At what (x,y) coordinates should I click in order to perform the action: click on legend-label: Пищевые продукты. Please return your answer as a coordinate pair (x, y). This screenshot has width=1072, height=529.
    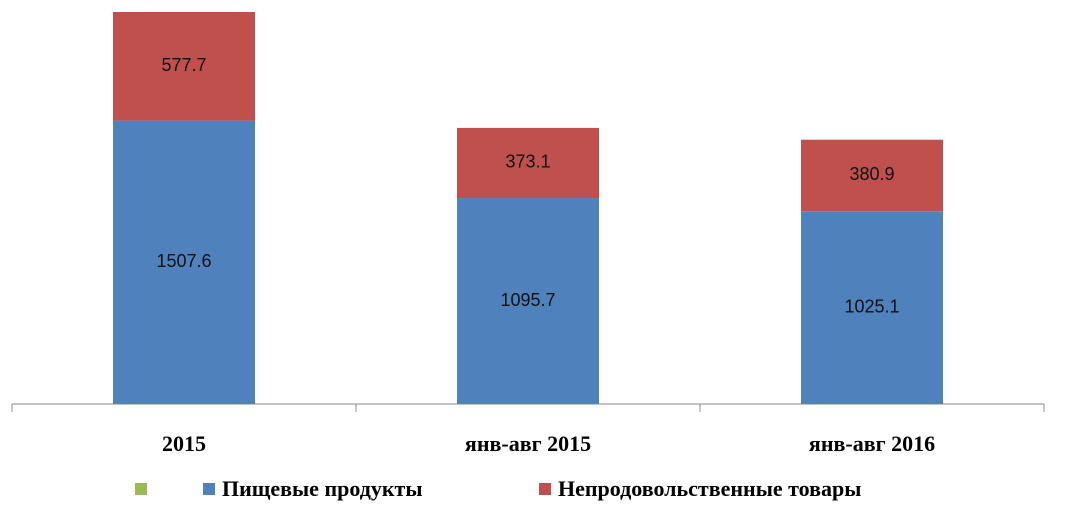
    Looking at the image, I should click on (322, 488).